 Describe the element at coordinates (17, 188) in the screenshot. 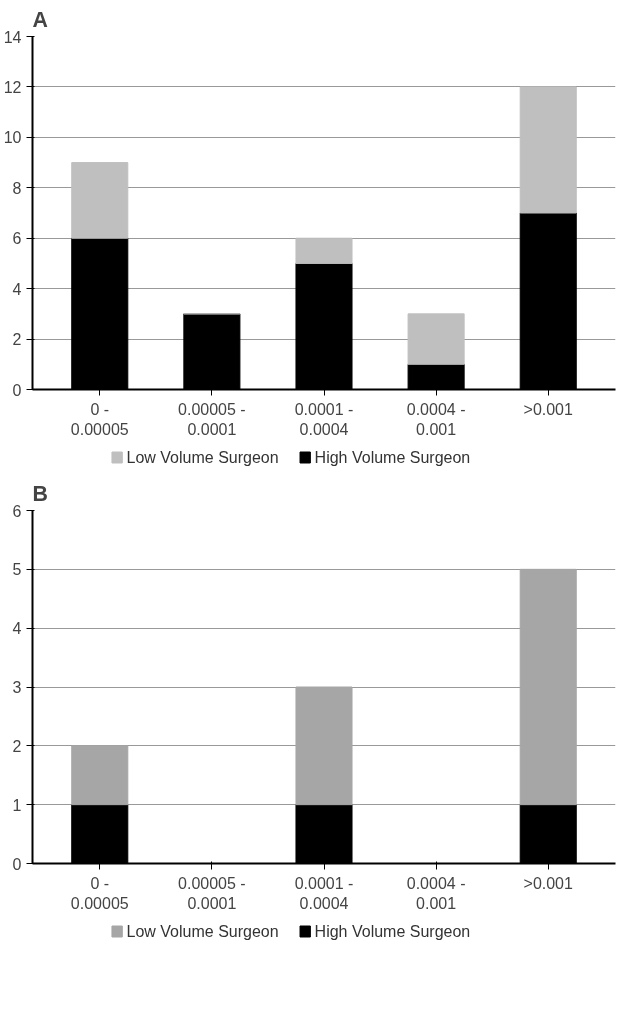

I see `y-tick-label: 8` at that location.